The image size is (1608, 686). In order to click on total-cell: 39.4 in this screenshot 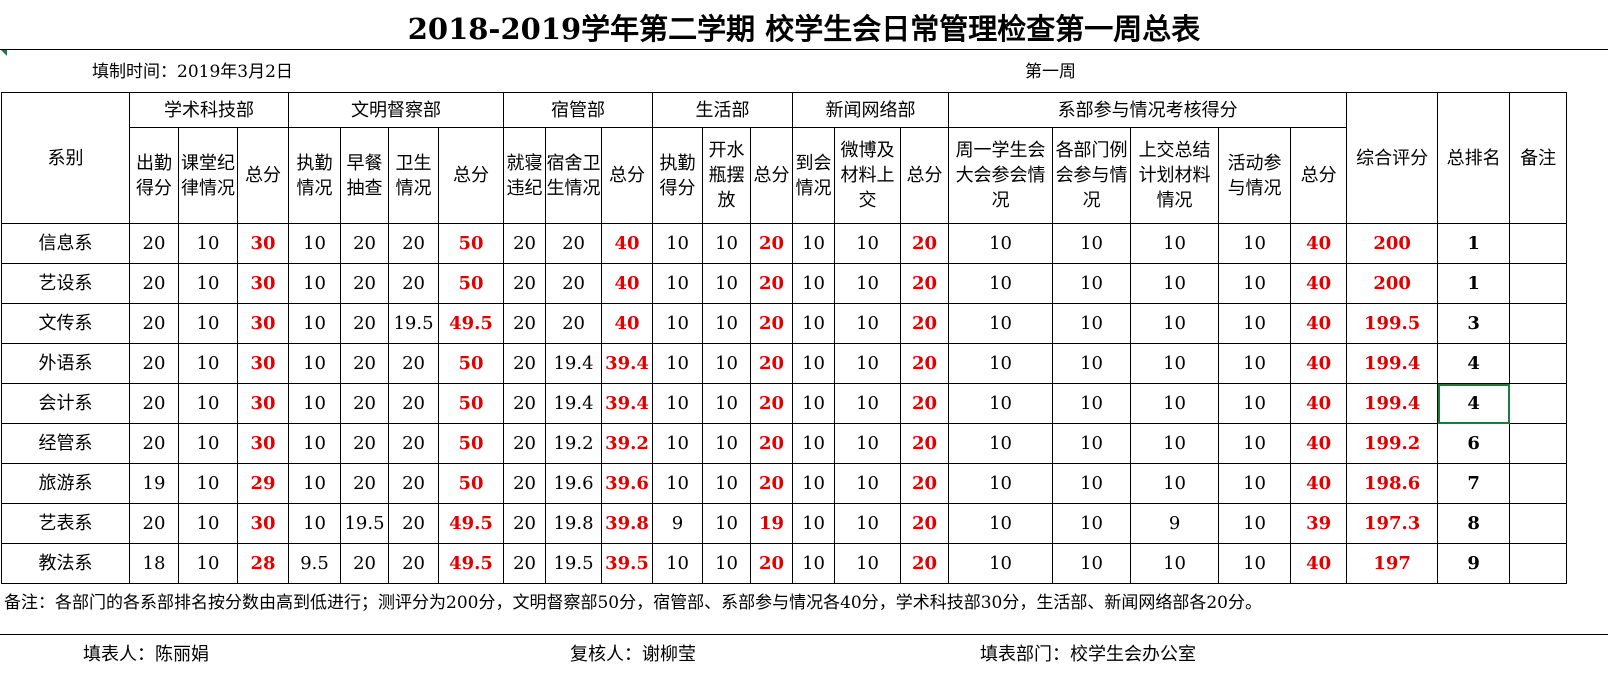, I will do `click(627, 363)`.